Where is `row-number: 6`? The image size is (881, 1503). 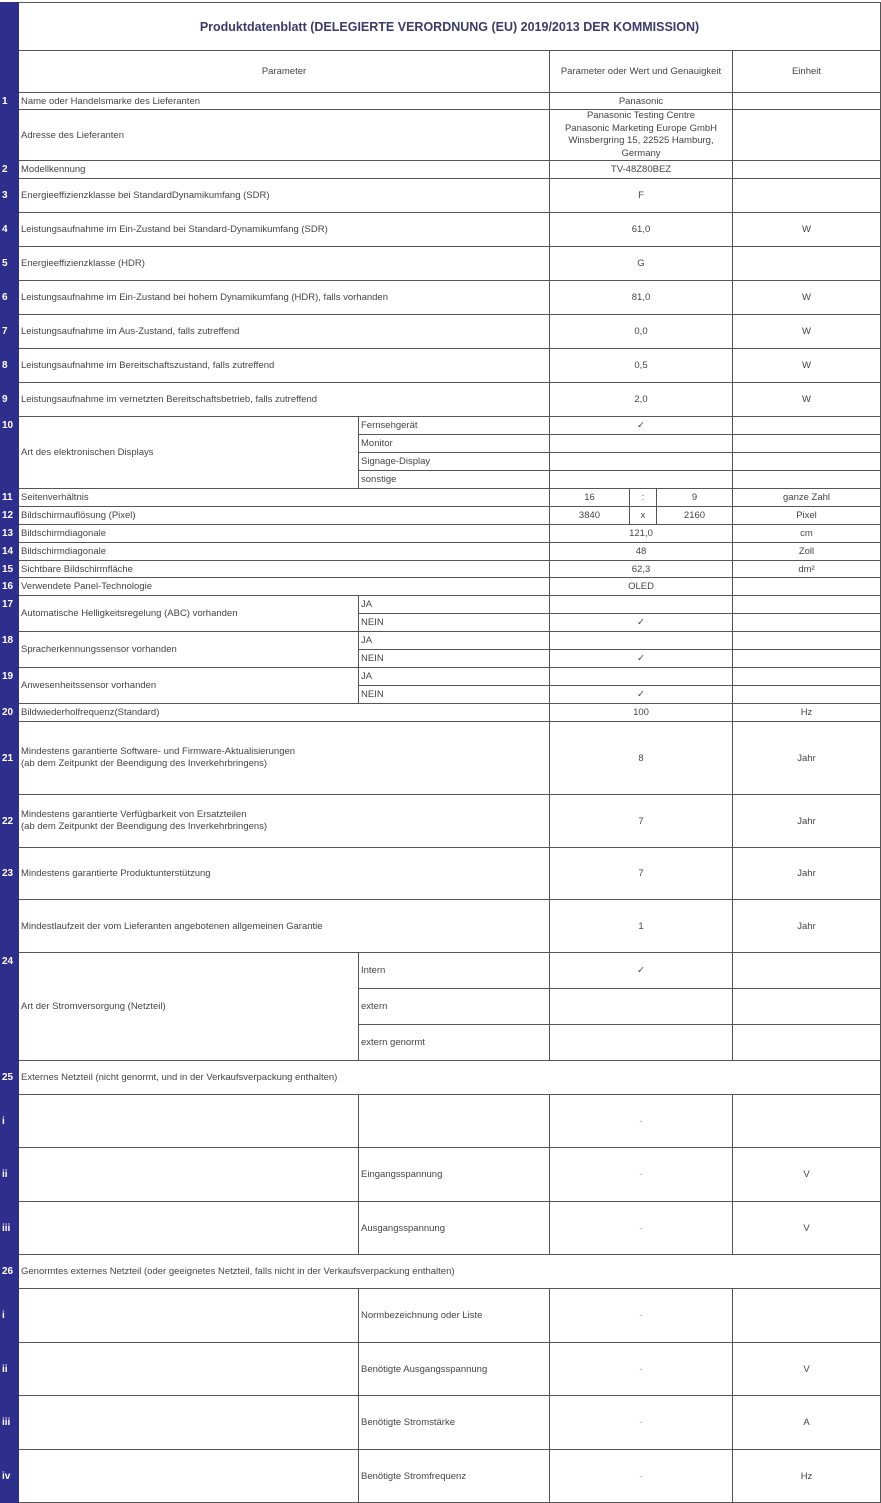 row-number: 6 is located at coordinates (9, 297).